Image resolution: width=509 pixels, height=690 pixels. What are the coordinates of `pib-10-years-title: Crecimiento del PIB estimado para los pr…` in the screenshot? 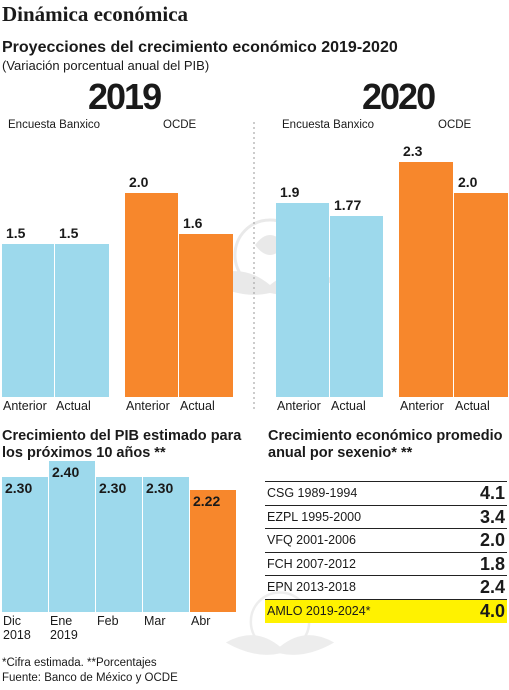 It's located at (122, 444).